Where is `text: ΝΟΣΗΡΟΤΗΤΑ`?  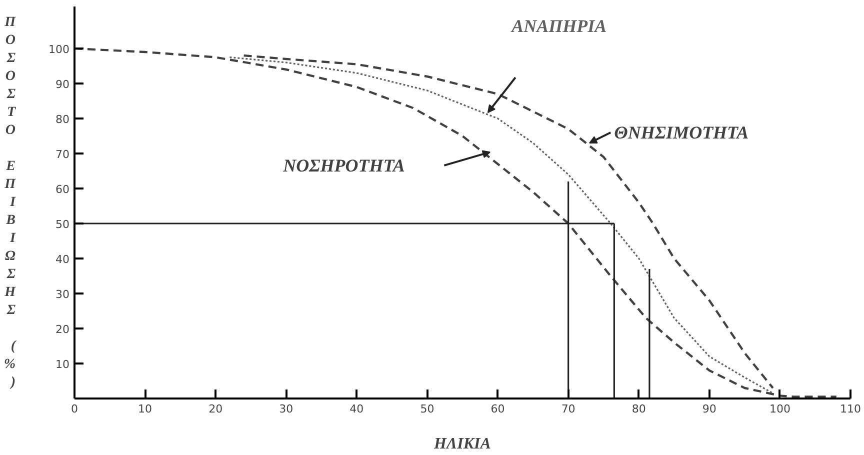
text: ΝΟΣΗΡΟΤΗΤΑ is located at coordinates (343, 165).